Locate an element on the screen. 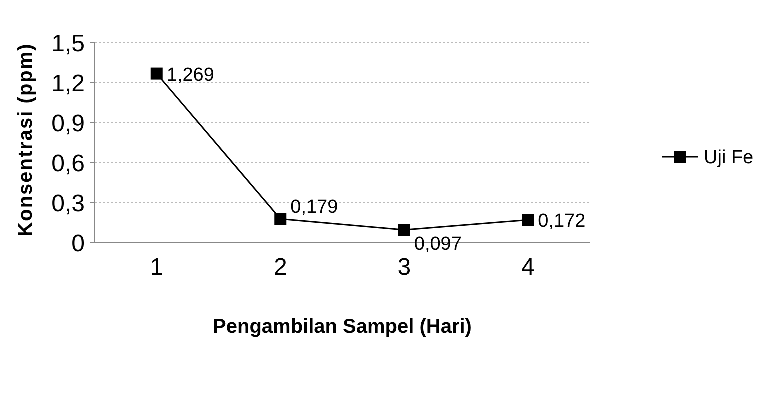  x-tick-label: 4 is located at coordinates (528, 267).